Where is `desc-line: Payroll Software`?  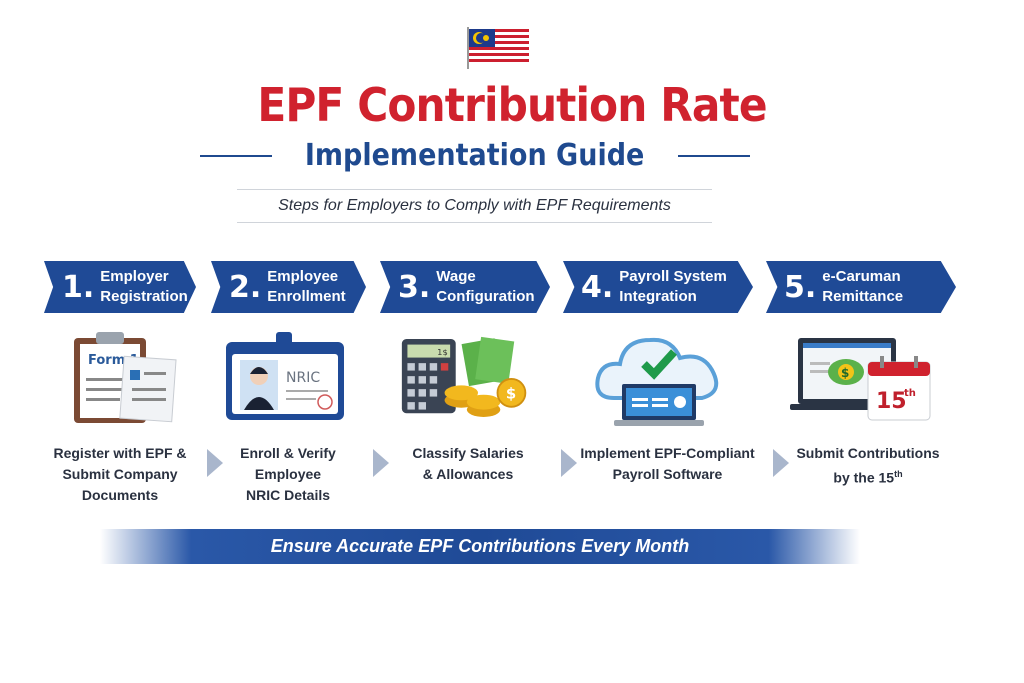 desc-line: Payroll Software is located at coordinates (667, 474).